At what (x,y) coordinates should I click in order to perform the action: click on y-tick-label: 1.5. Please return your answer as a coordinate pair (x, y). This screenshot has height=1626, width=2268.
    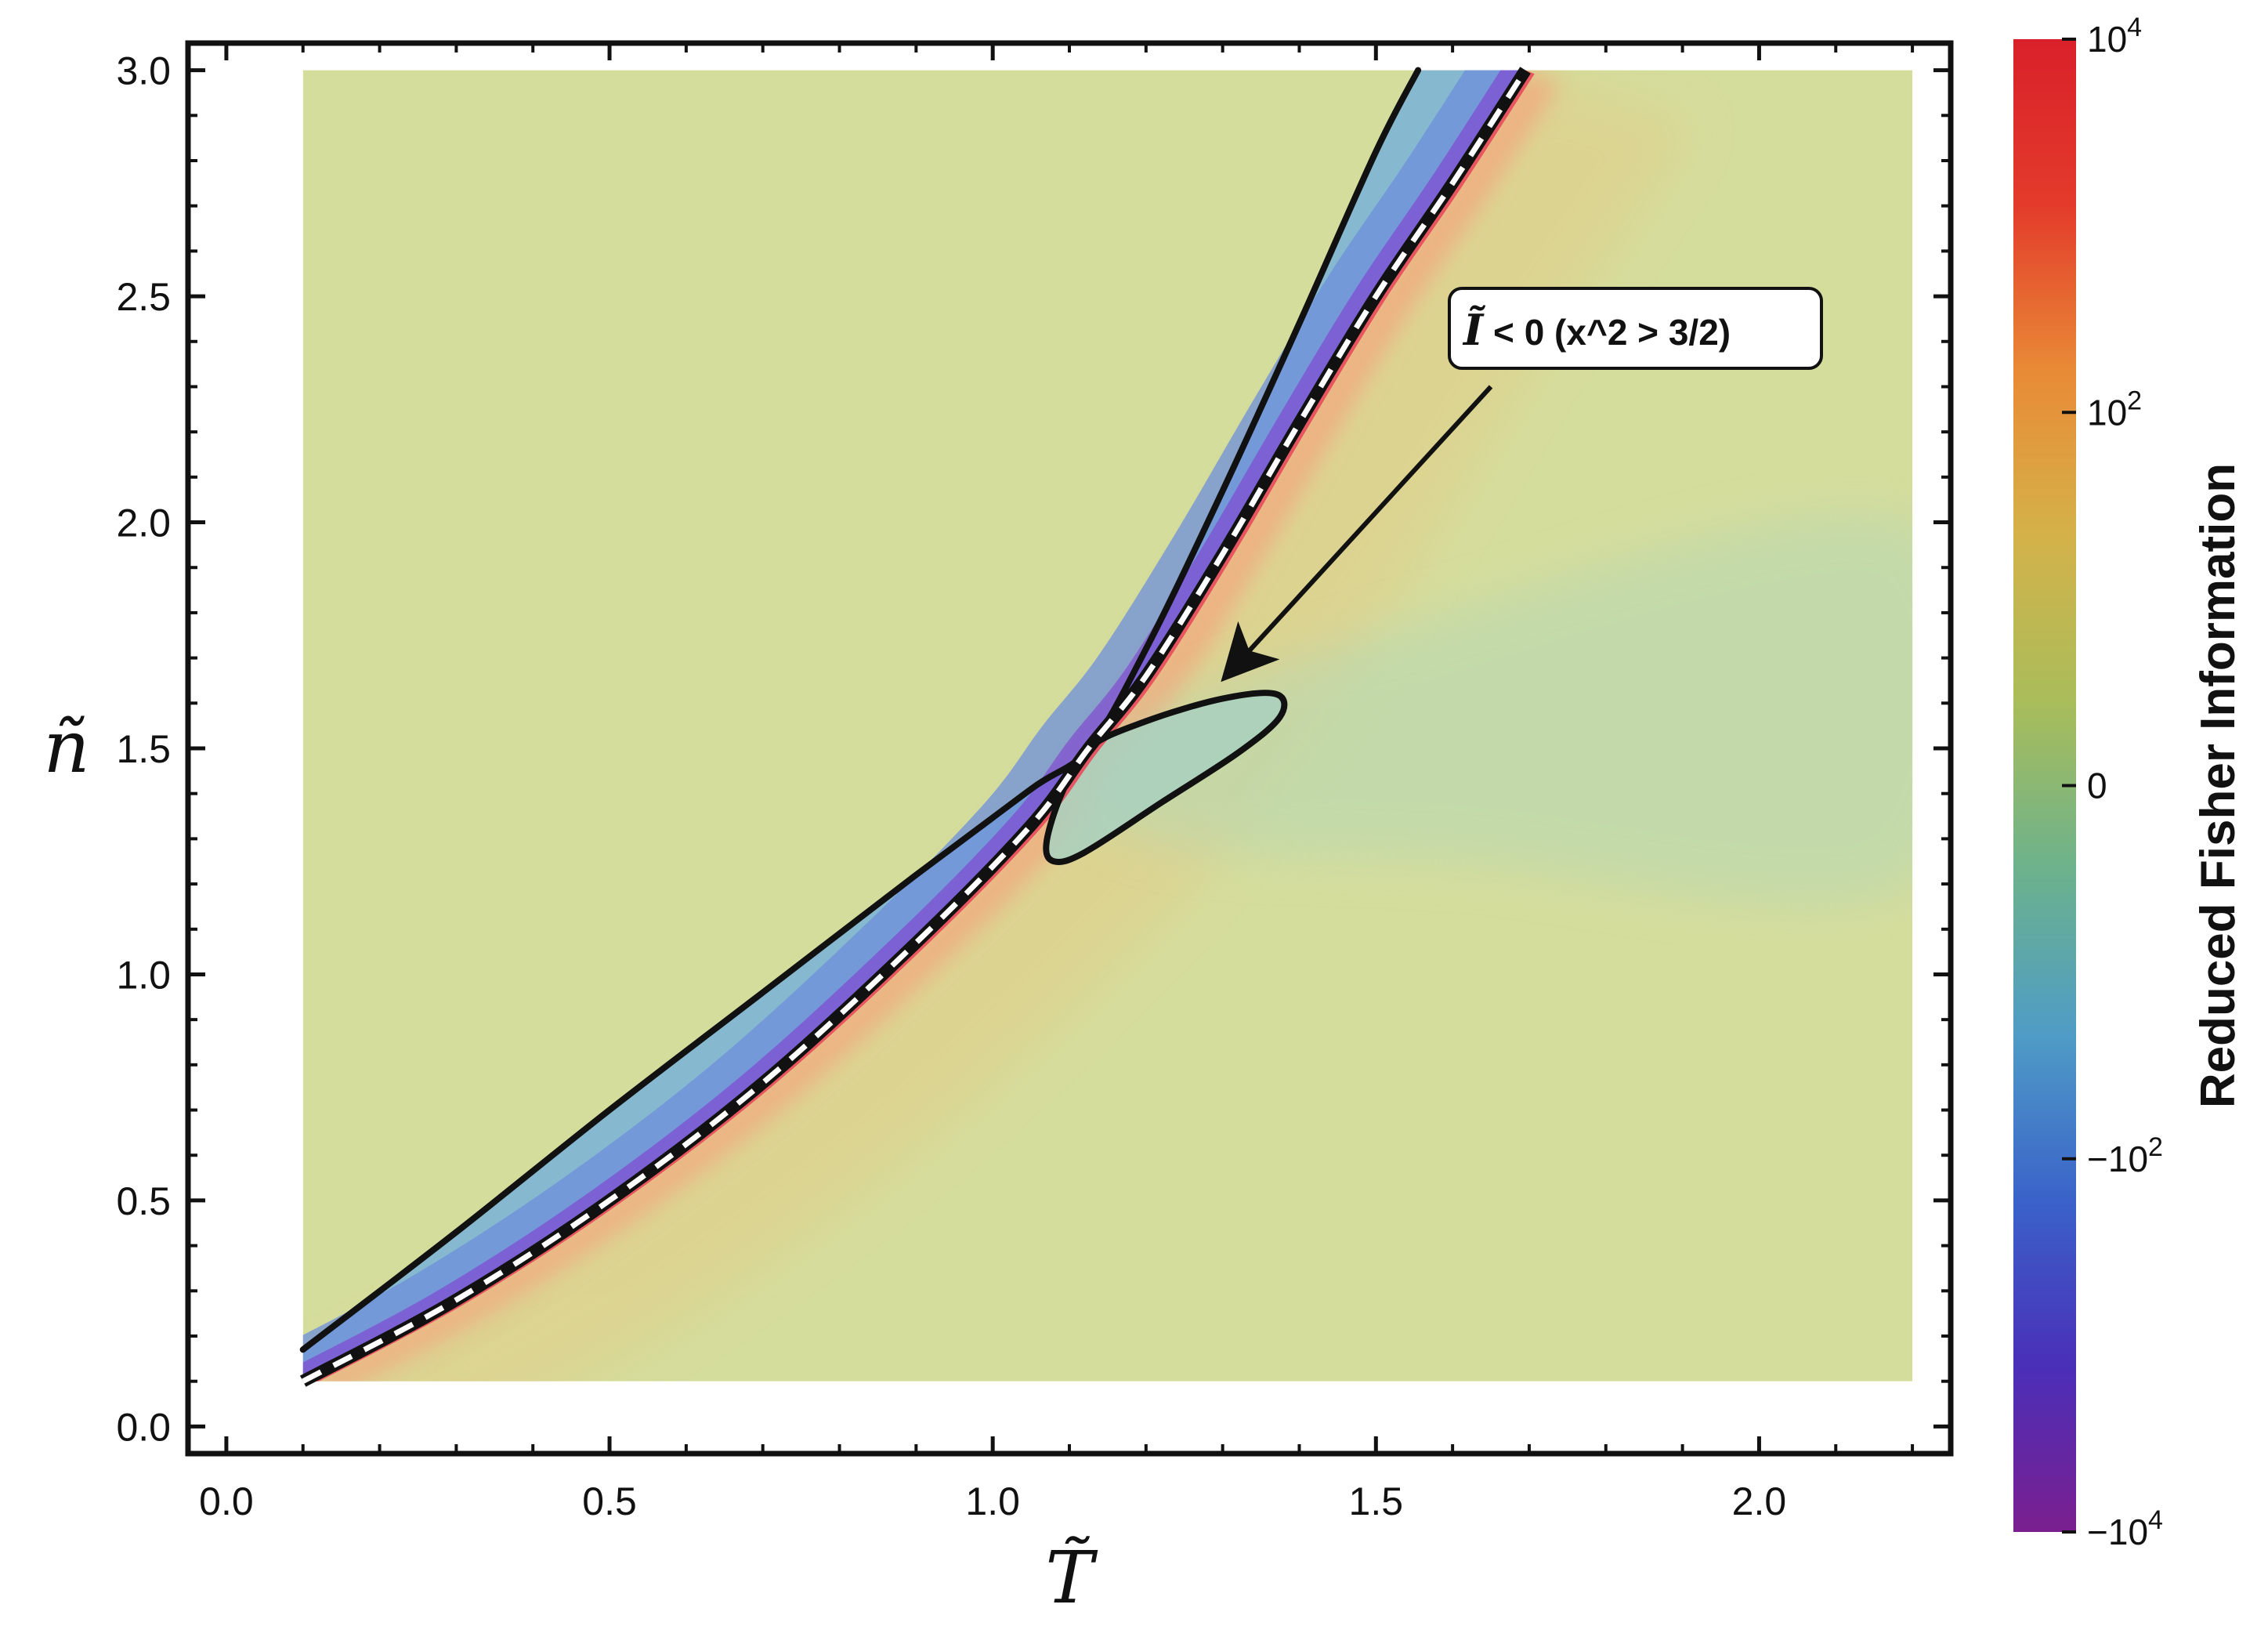
    Looking at the image, I should click on (144, 749).